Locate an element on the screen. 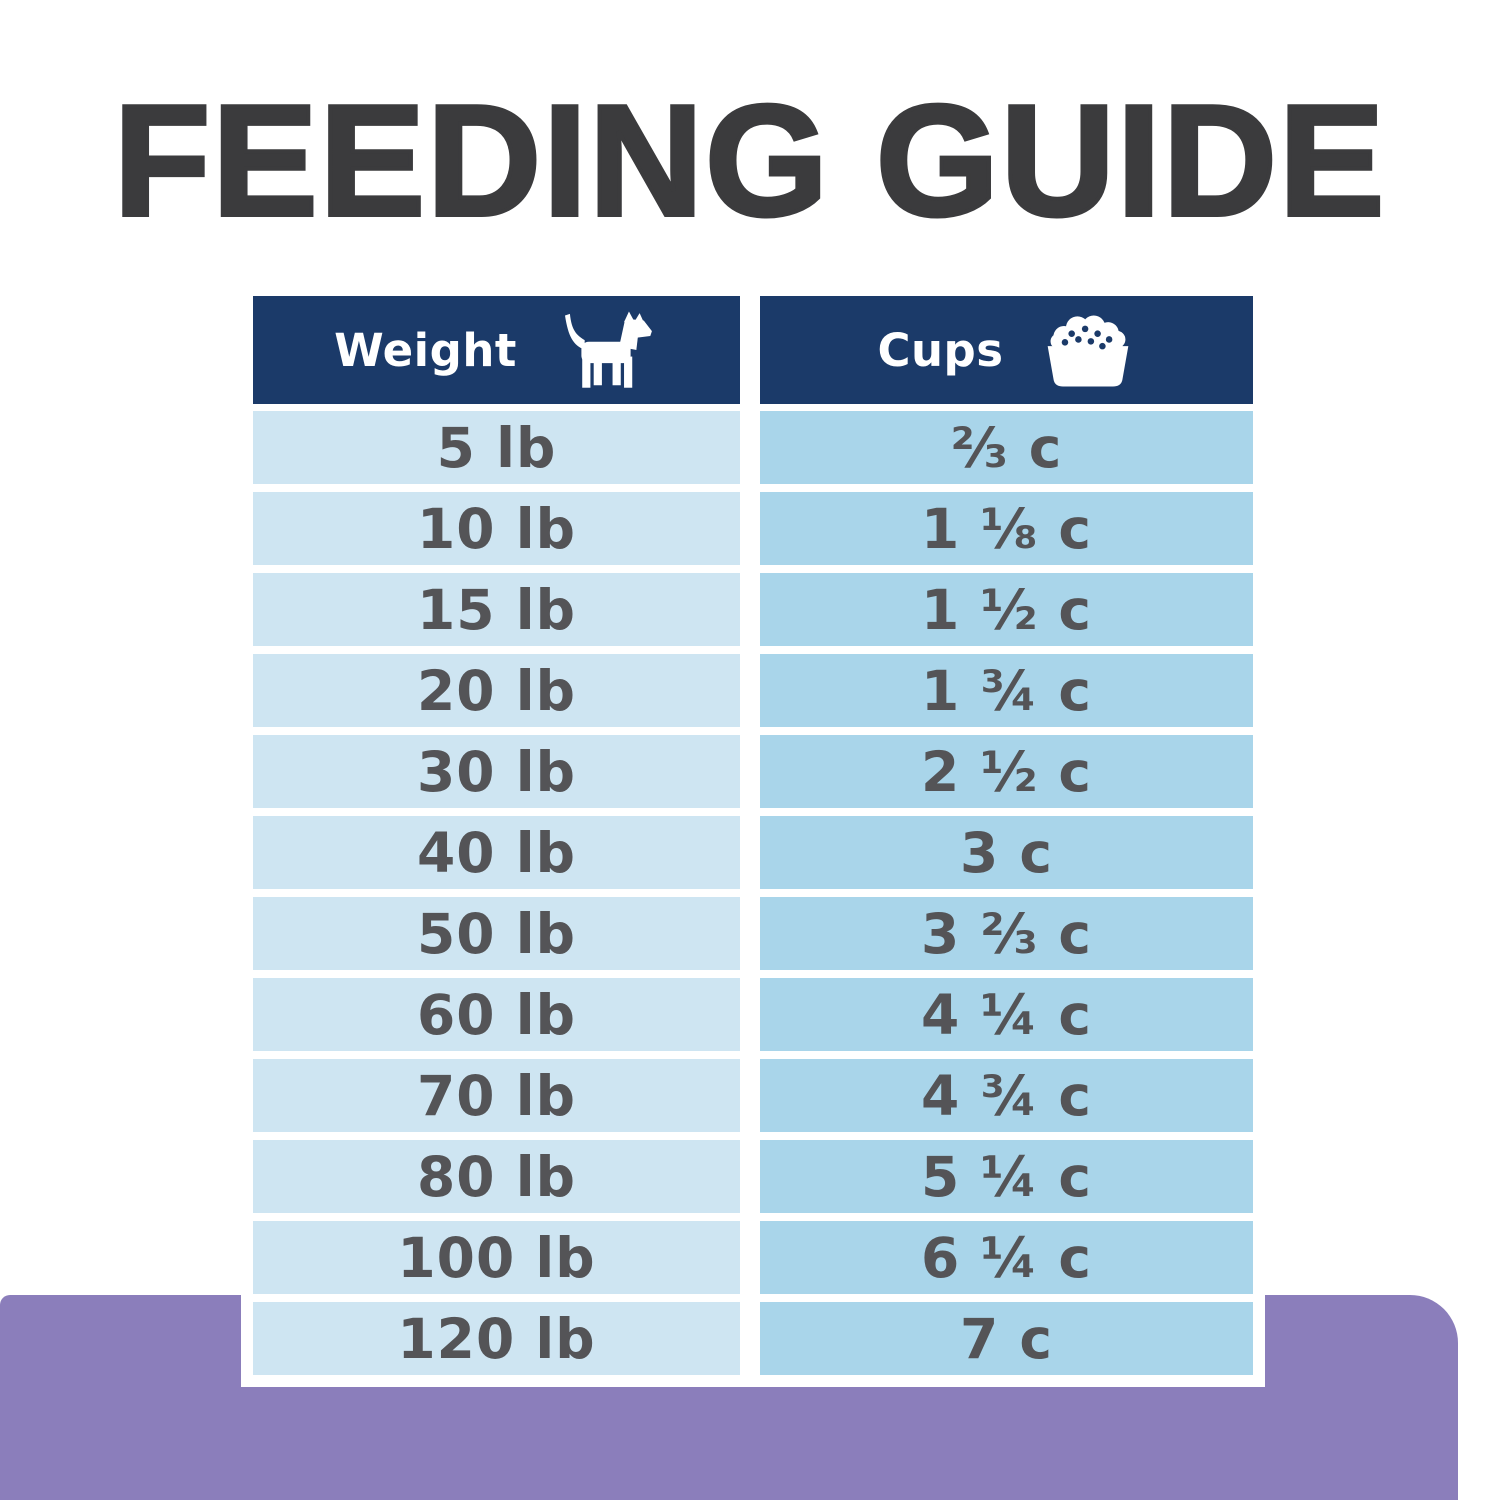  cups-cell: 1 ¾ c is located at coordinates (1006, 690).